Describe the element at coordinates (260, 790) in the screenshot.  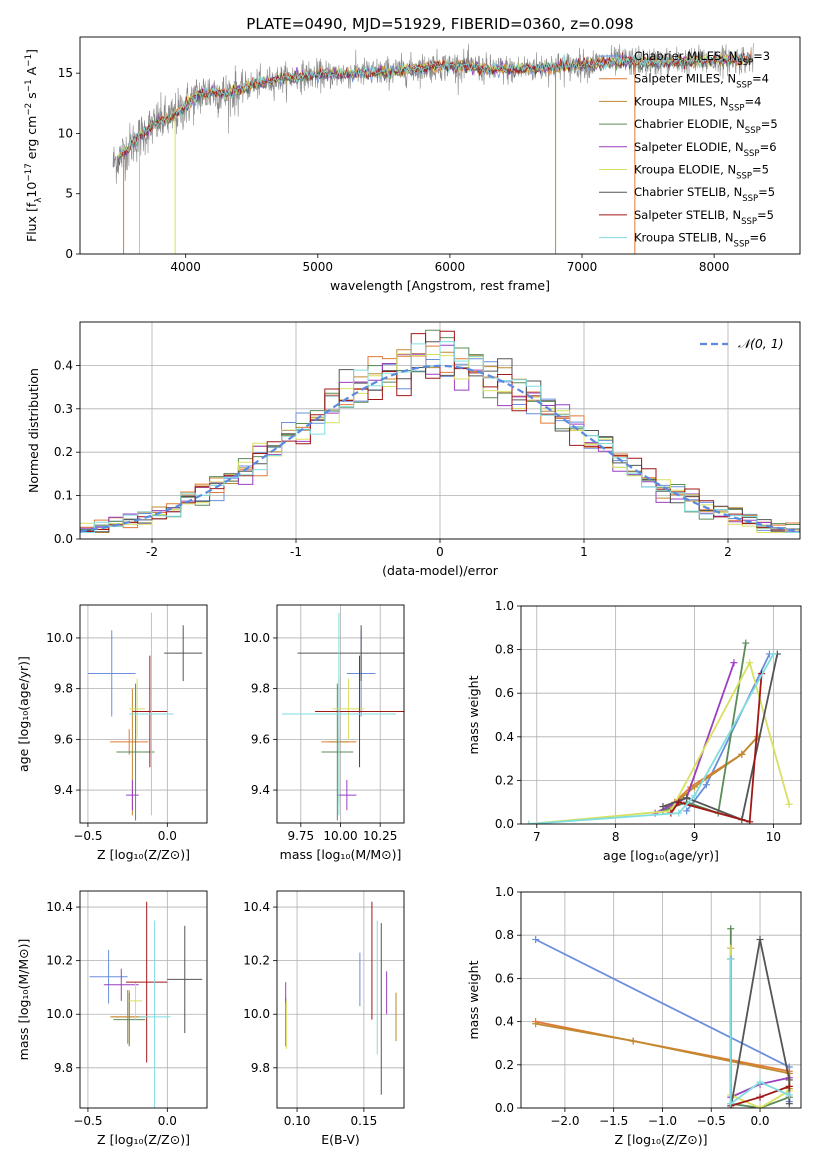
I see `y-tick-label: 9.4` at that location.